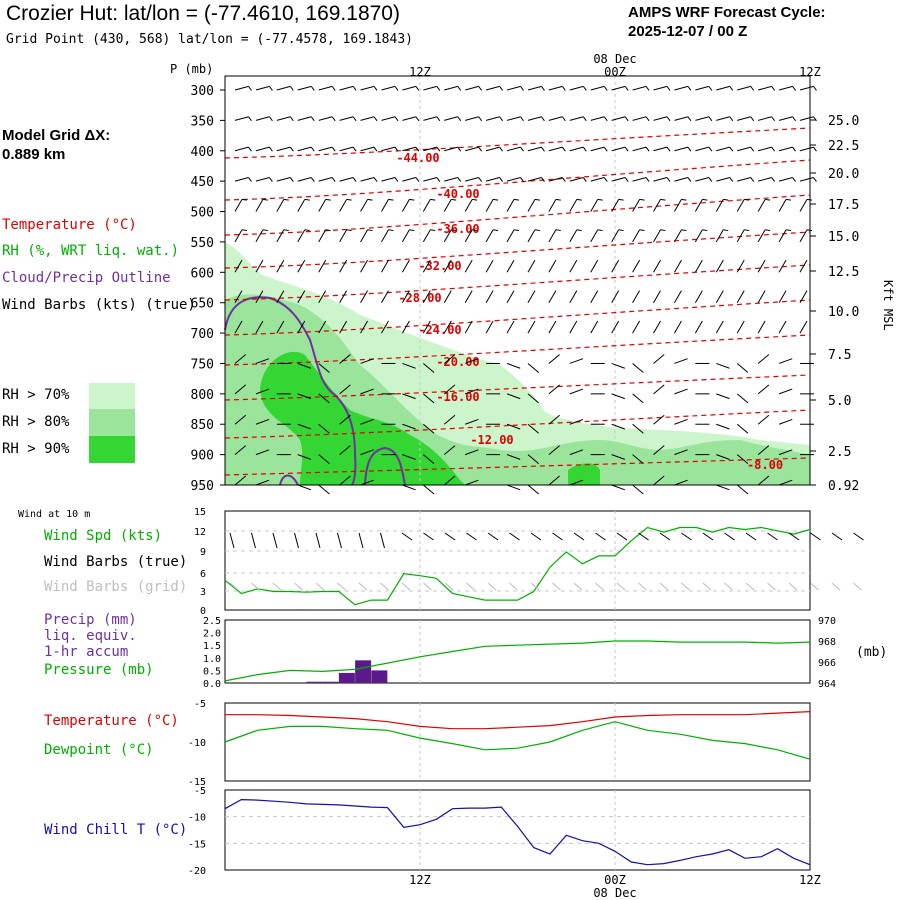  I want to click on pressure-axis-title: P (mb), so click(191, 69).